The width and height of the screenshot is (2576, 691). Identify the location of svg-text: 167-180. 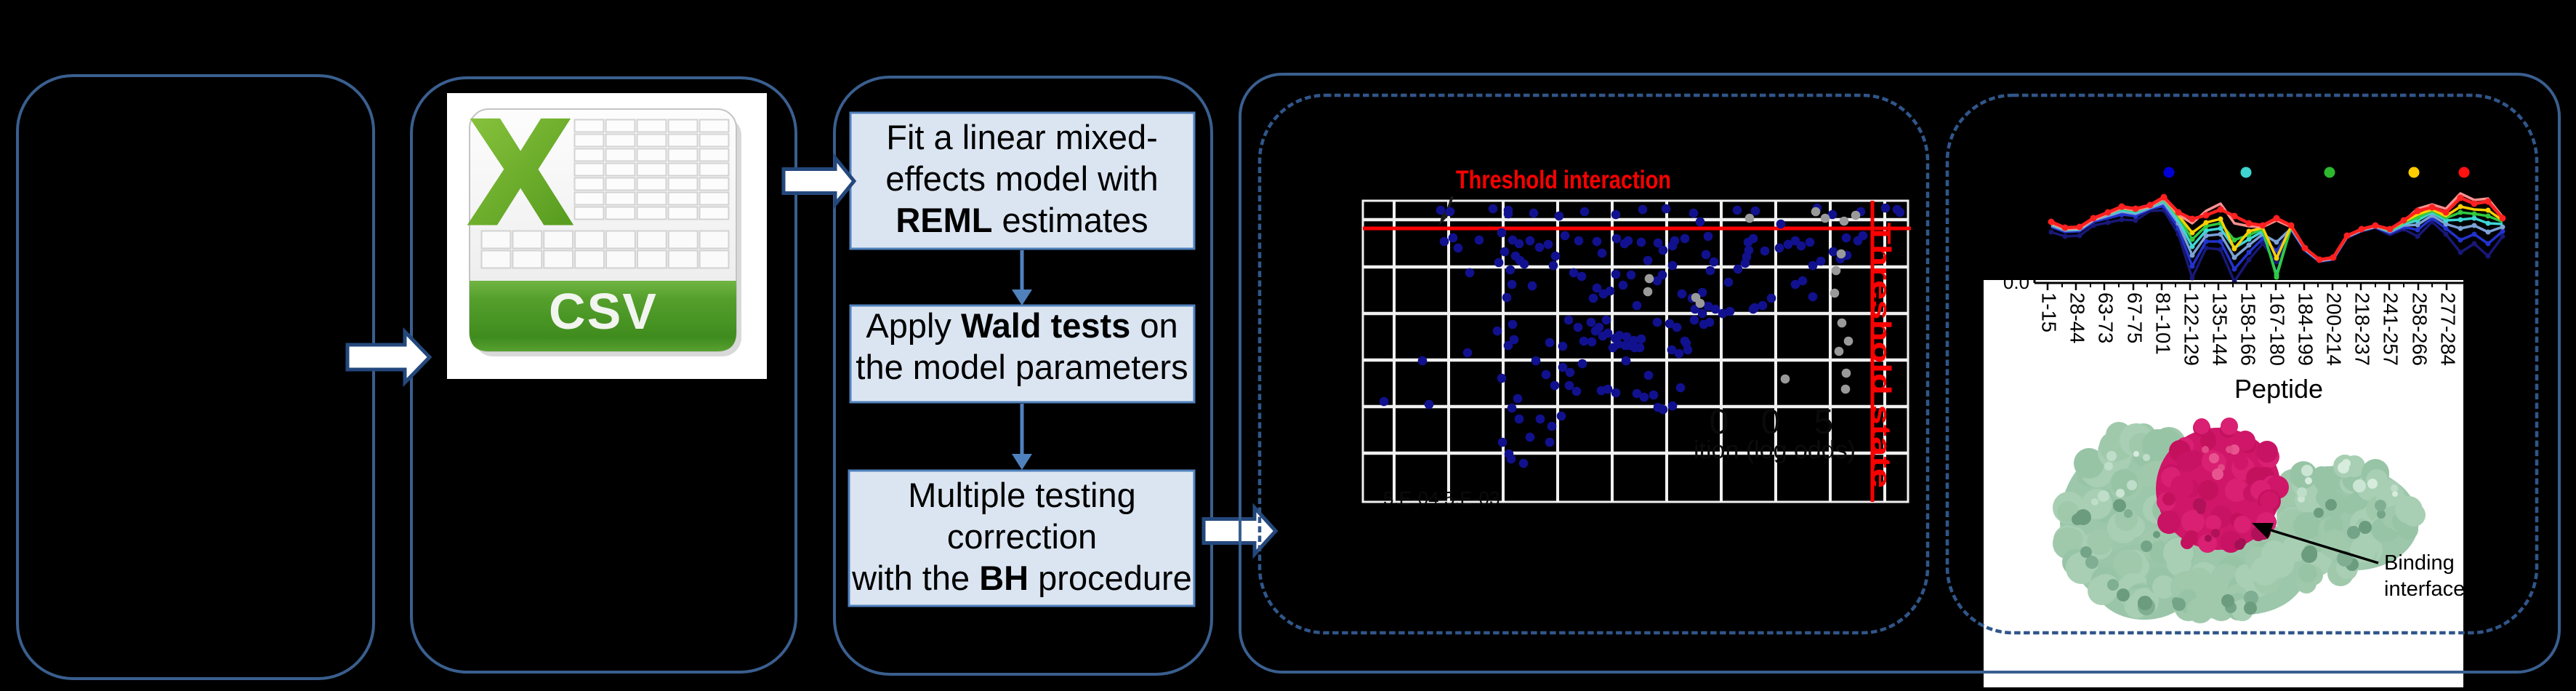
(2277, 329).